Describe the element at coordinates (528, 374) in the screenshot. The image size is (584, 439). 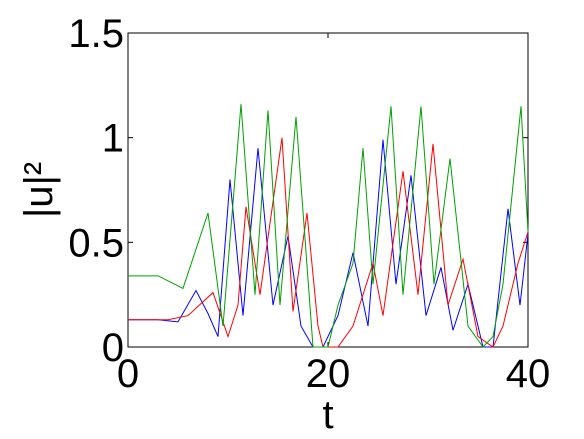
I see `x-tick-label: 40` at that location.